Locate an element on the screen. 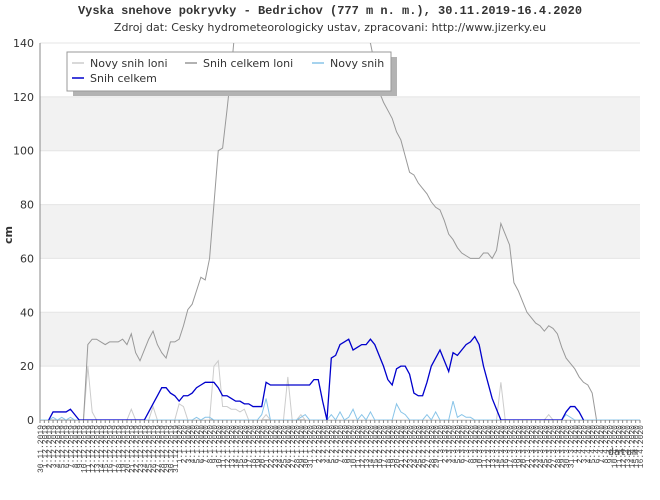 The height and width of the screenshot is (500, 660). x-tick-label: 21.3.2020 is located at coordinates (528, 446).